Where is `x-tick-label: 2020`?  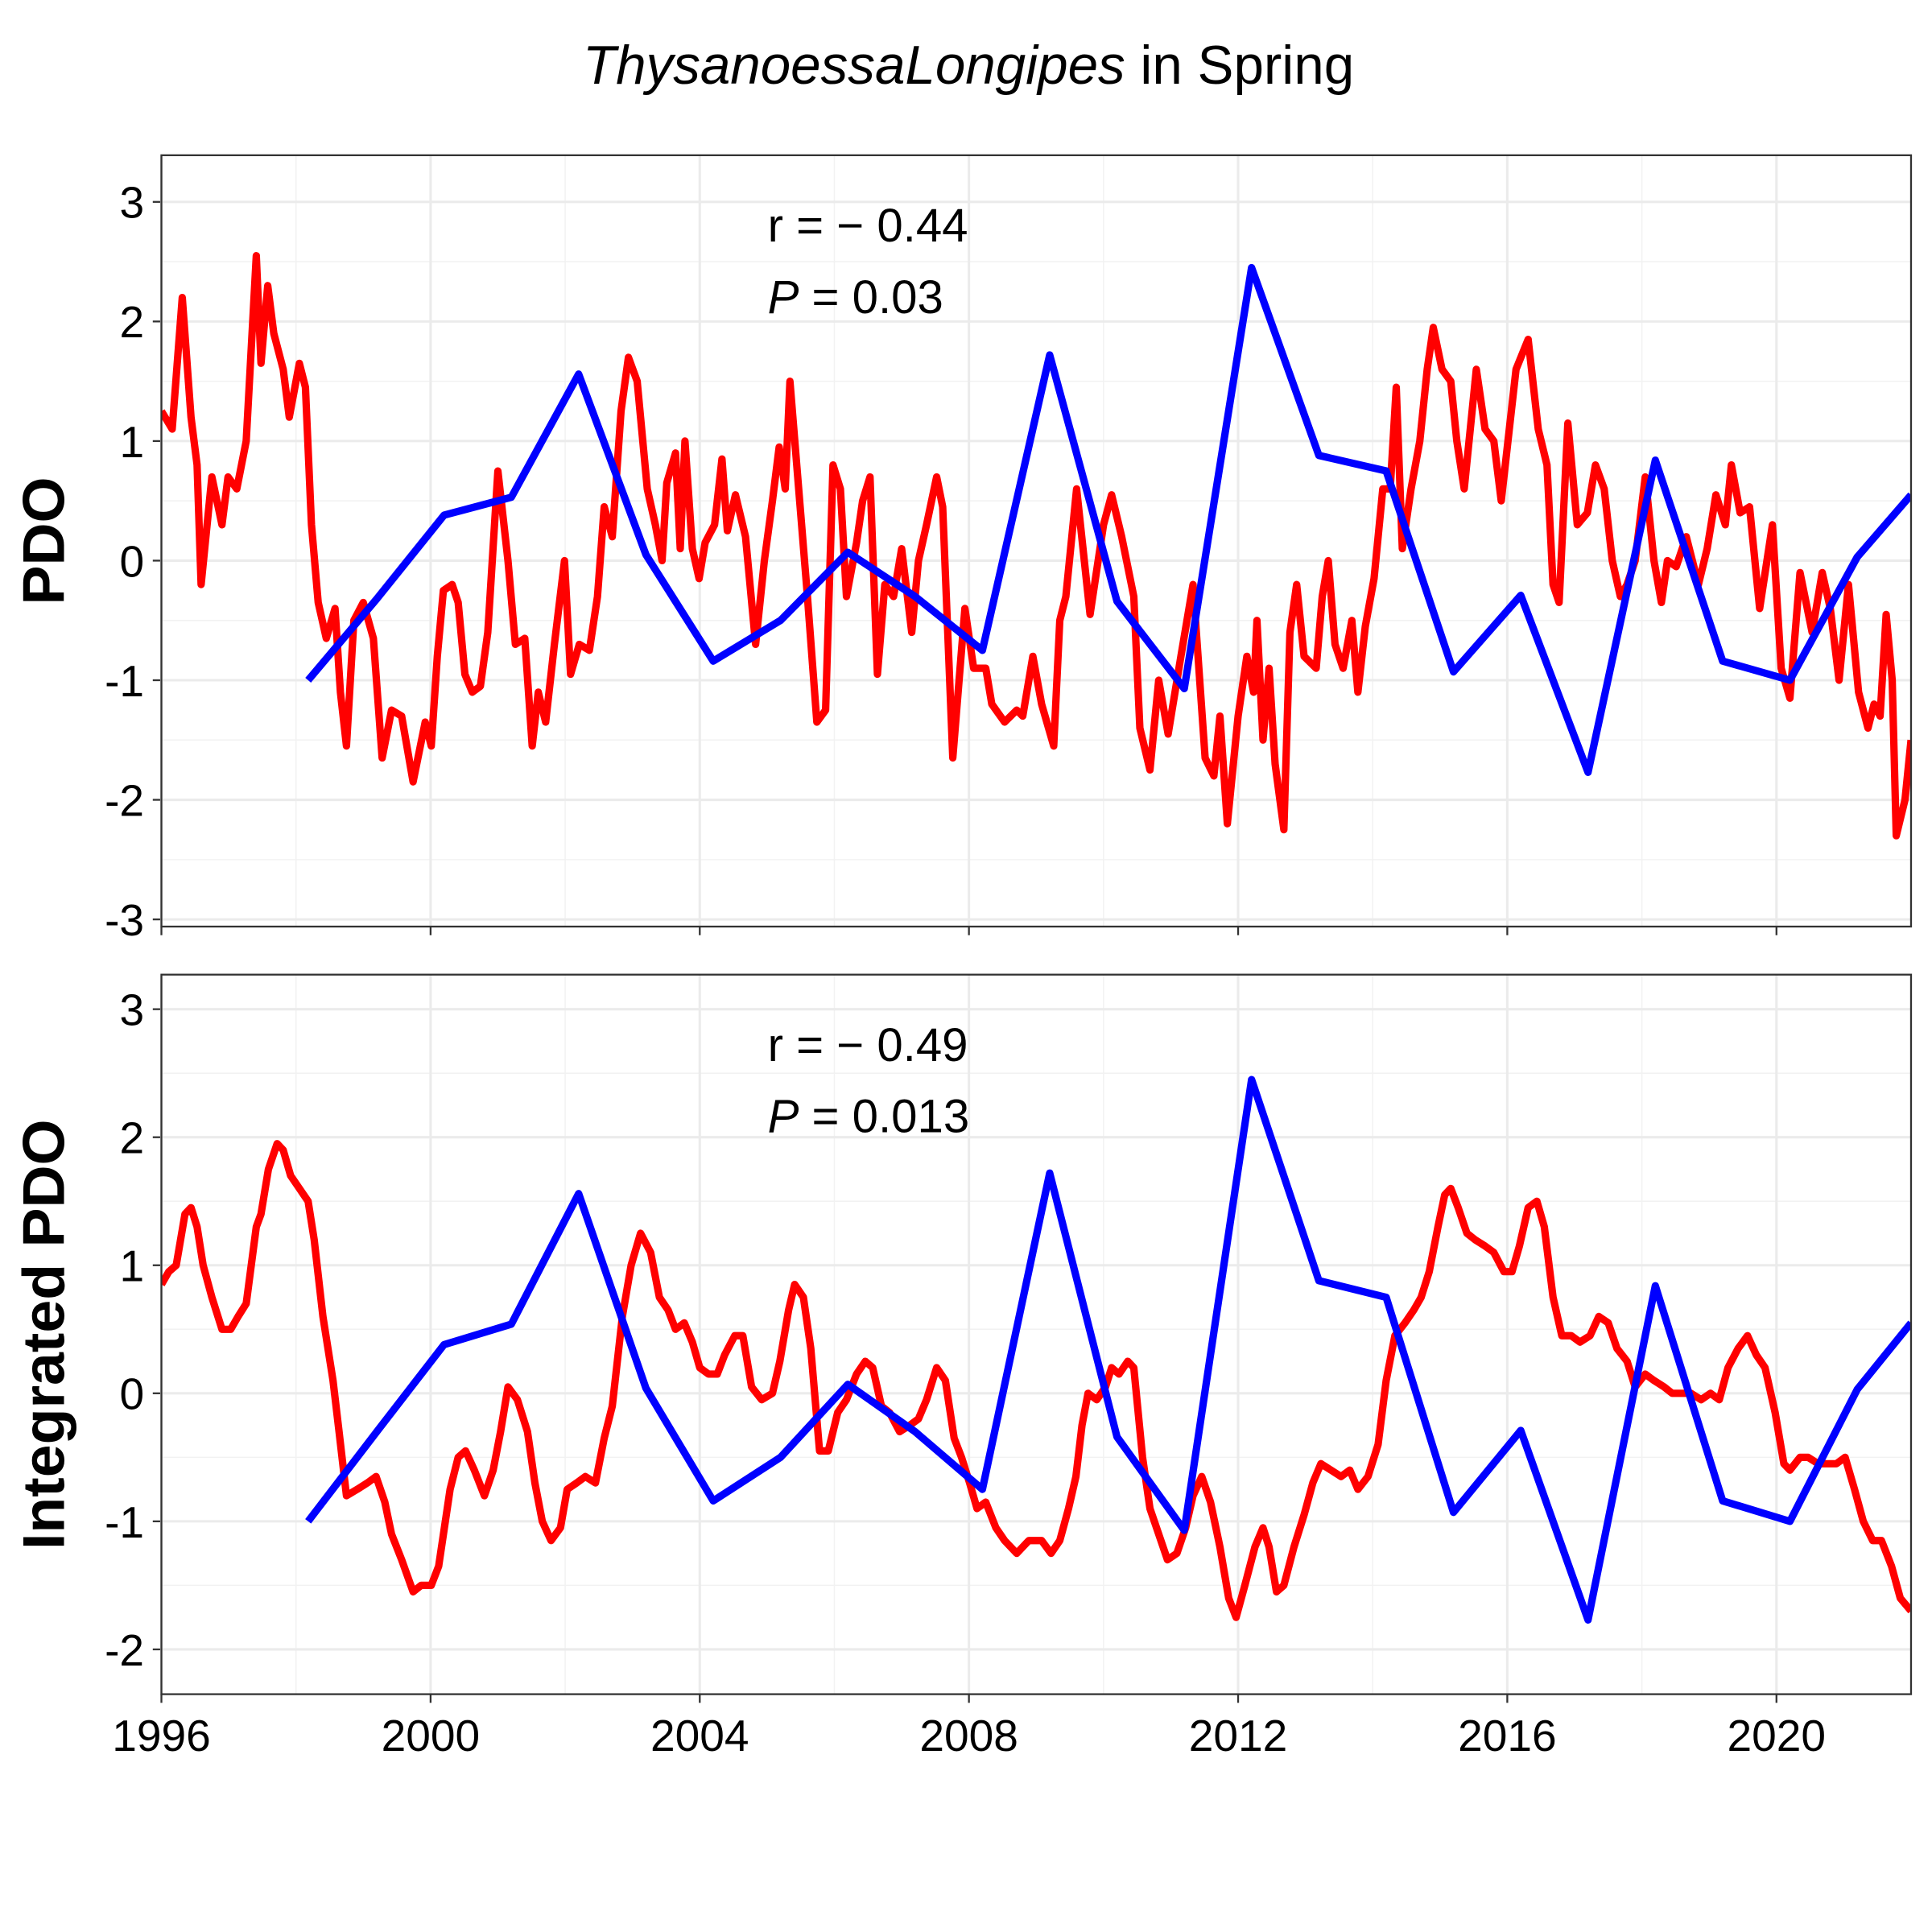
x-tick-label: 2020 is located at coordinates (1777, 1736).